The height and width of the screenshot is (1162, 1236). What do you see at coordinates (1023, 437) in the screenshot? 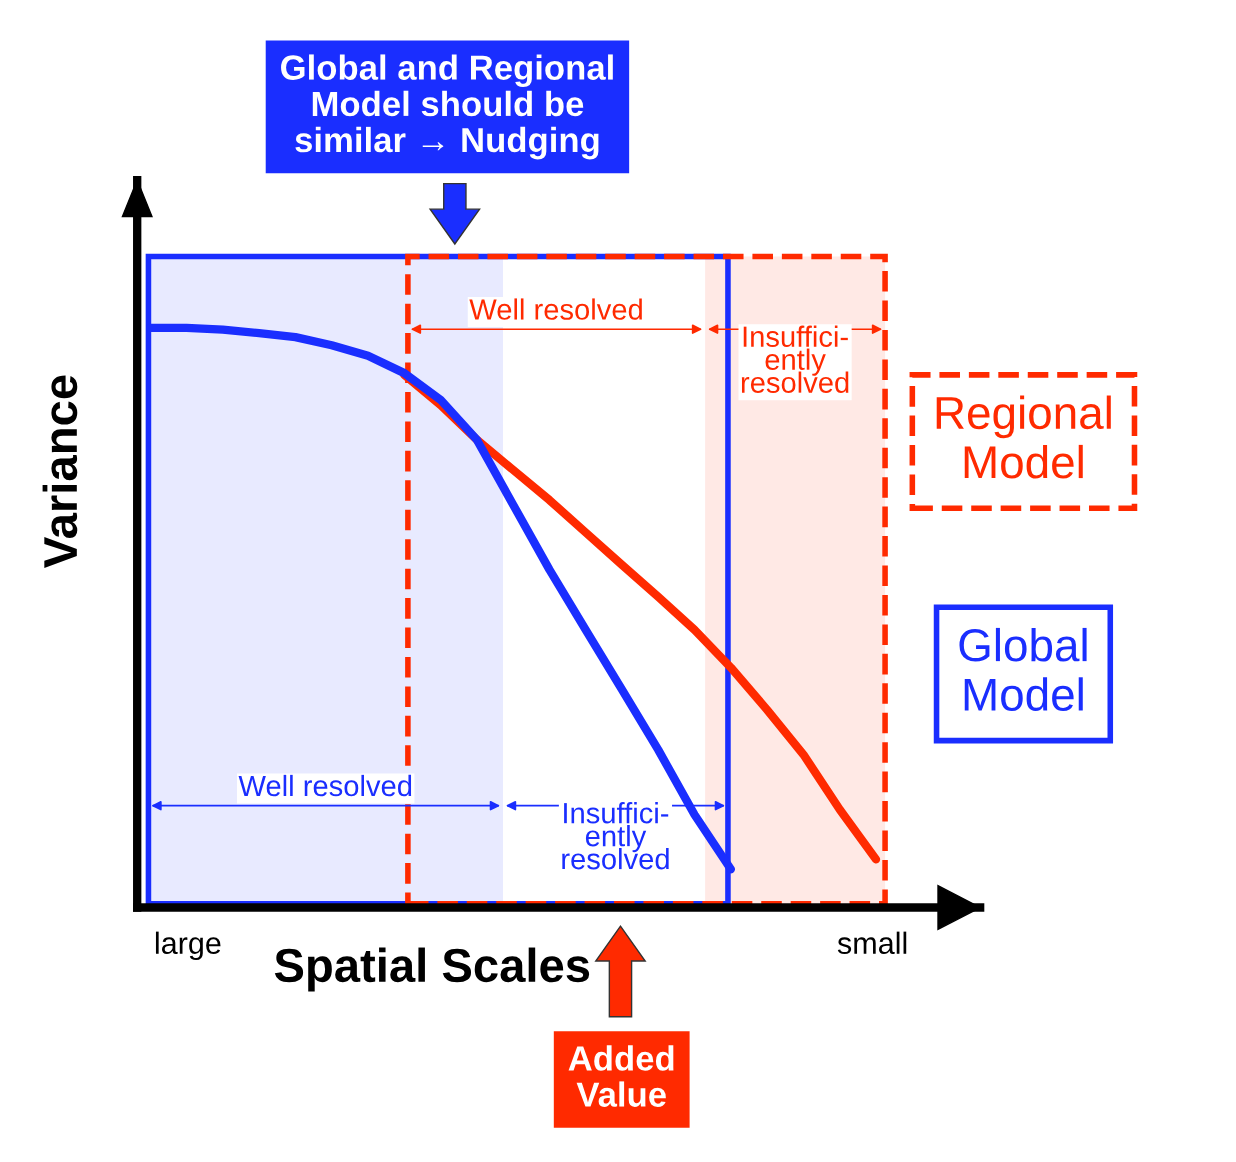
I see `text: Regional Model` at bounding box center [1023, 437].